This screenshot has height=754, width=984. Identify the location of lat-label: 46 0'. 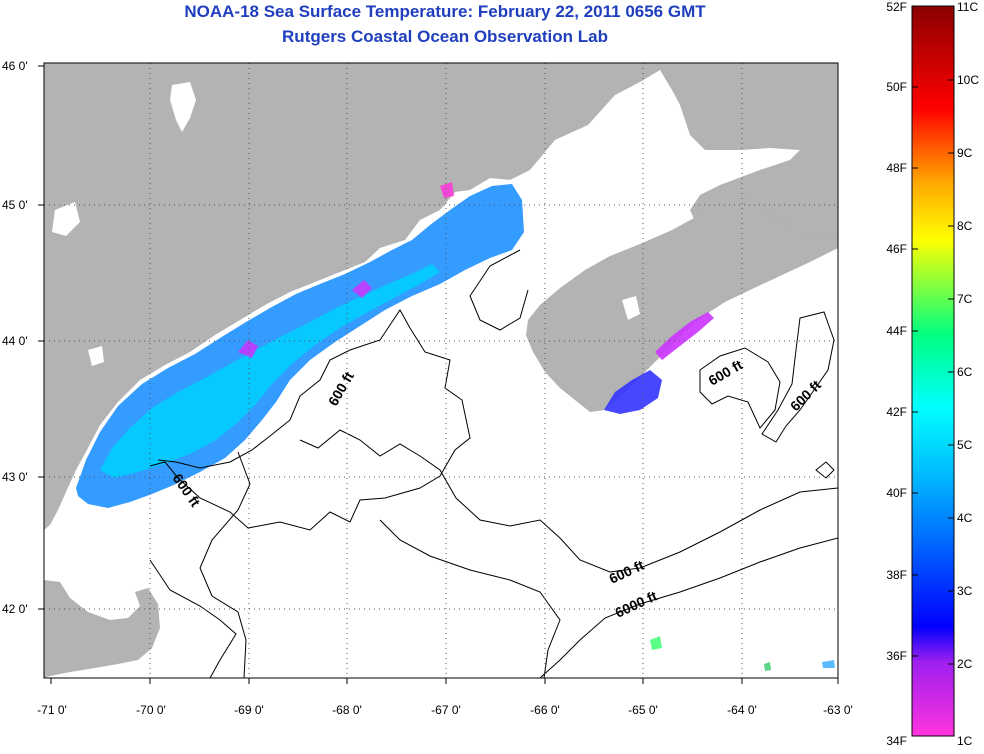
(15, 66).